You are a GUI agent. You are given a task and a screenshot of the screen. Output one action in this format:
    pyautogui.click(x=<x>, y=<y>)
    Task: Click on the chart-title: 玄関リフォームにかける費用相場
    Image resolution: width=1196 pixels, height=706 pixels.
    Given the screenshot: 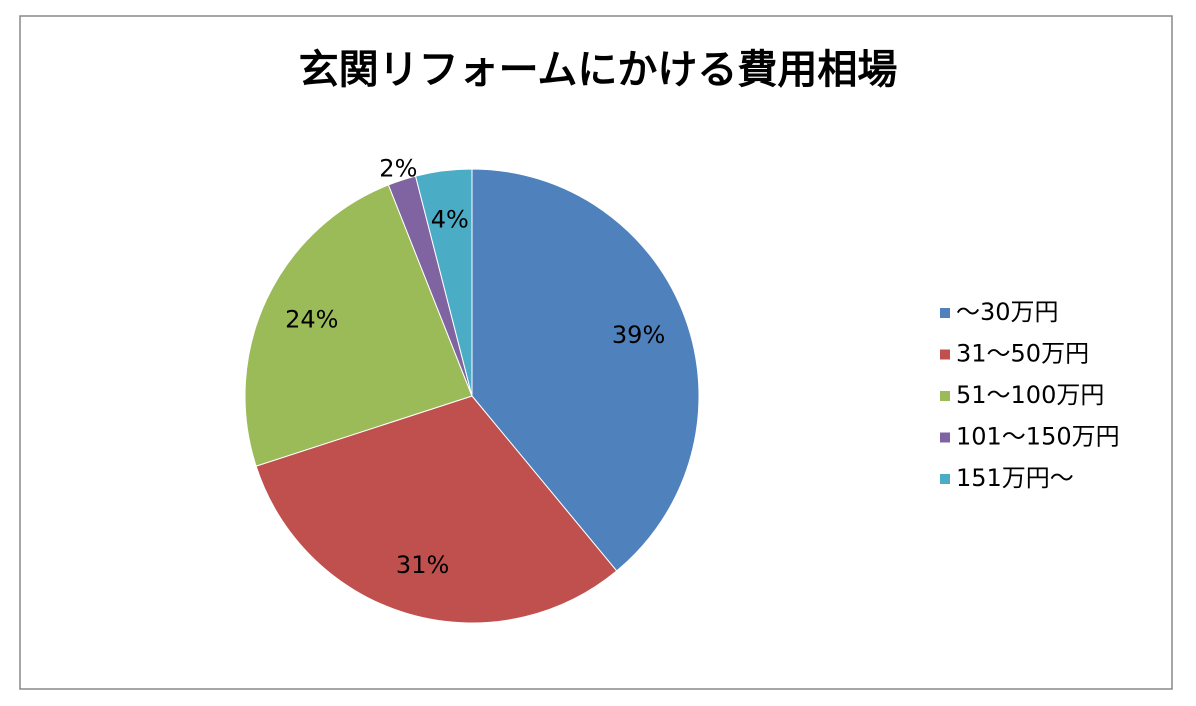 What is the action you would take?
    pyautogui.click(x=598, y=70)
    